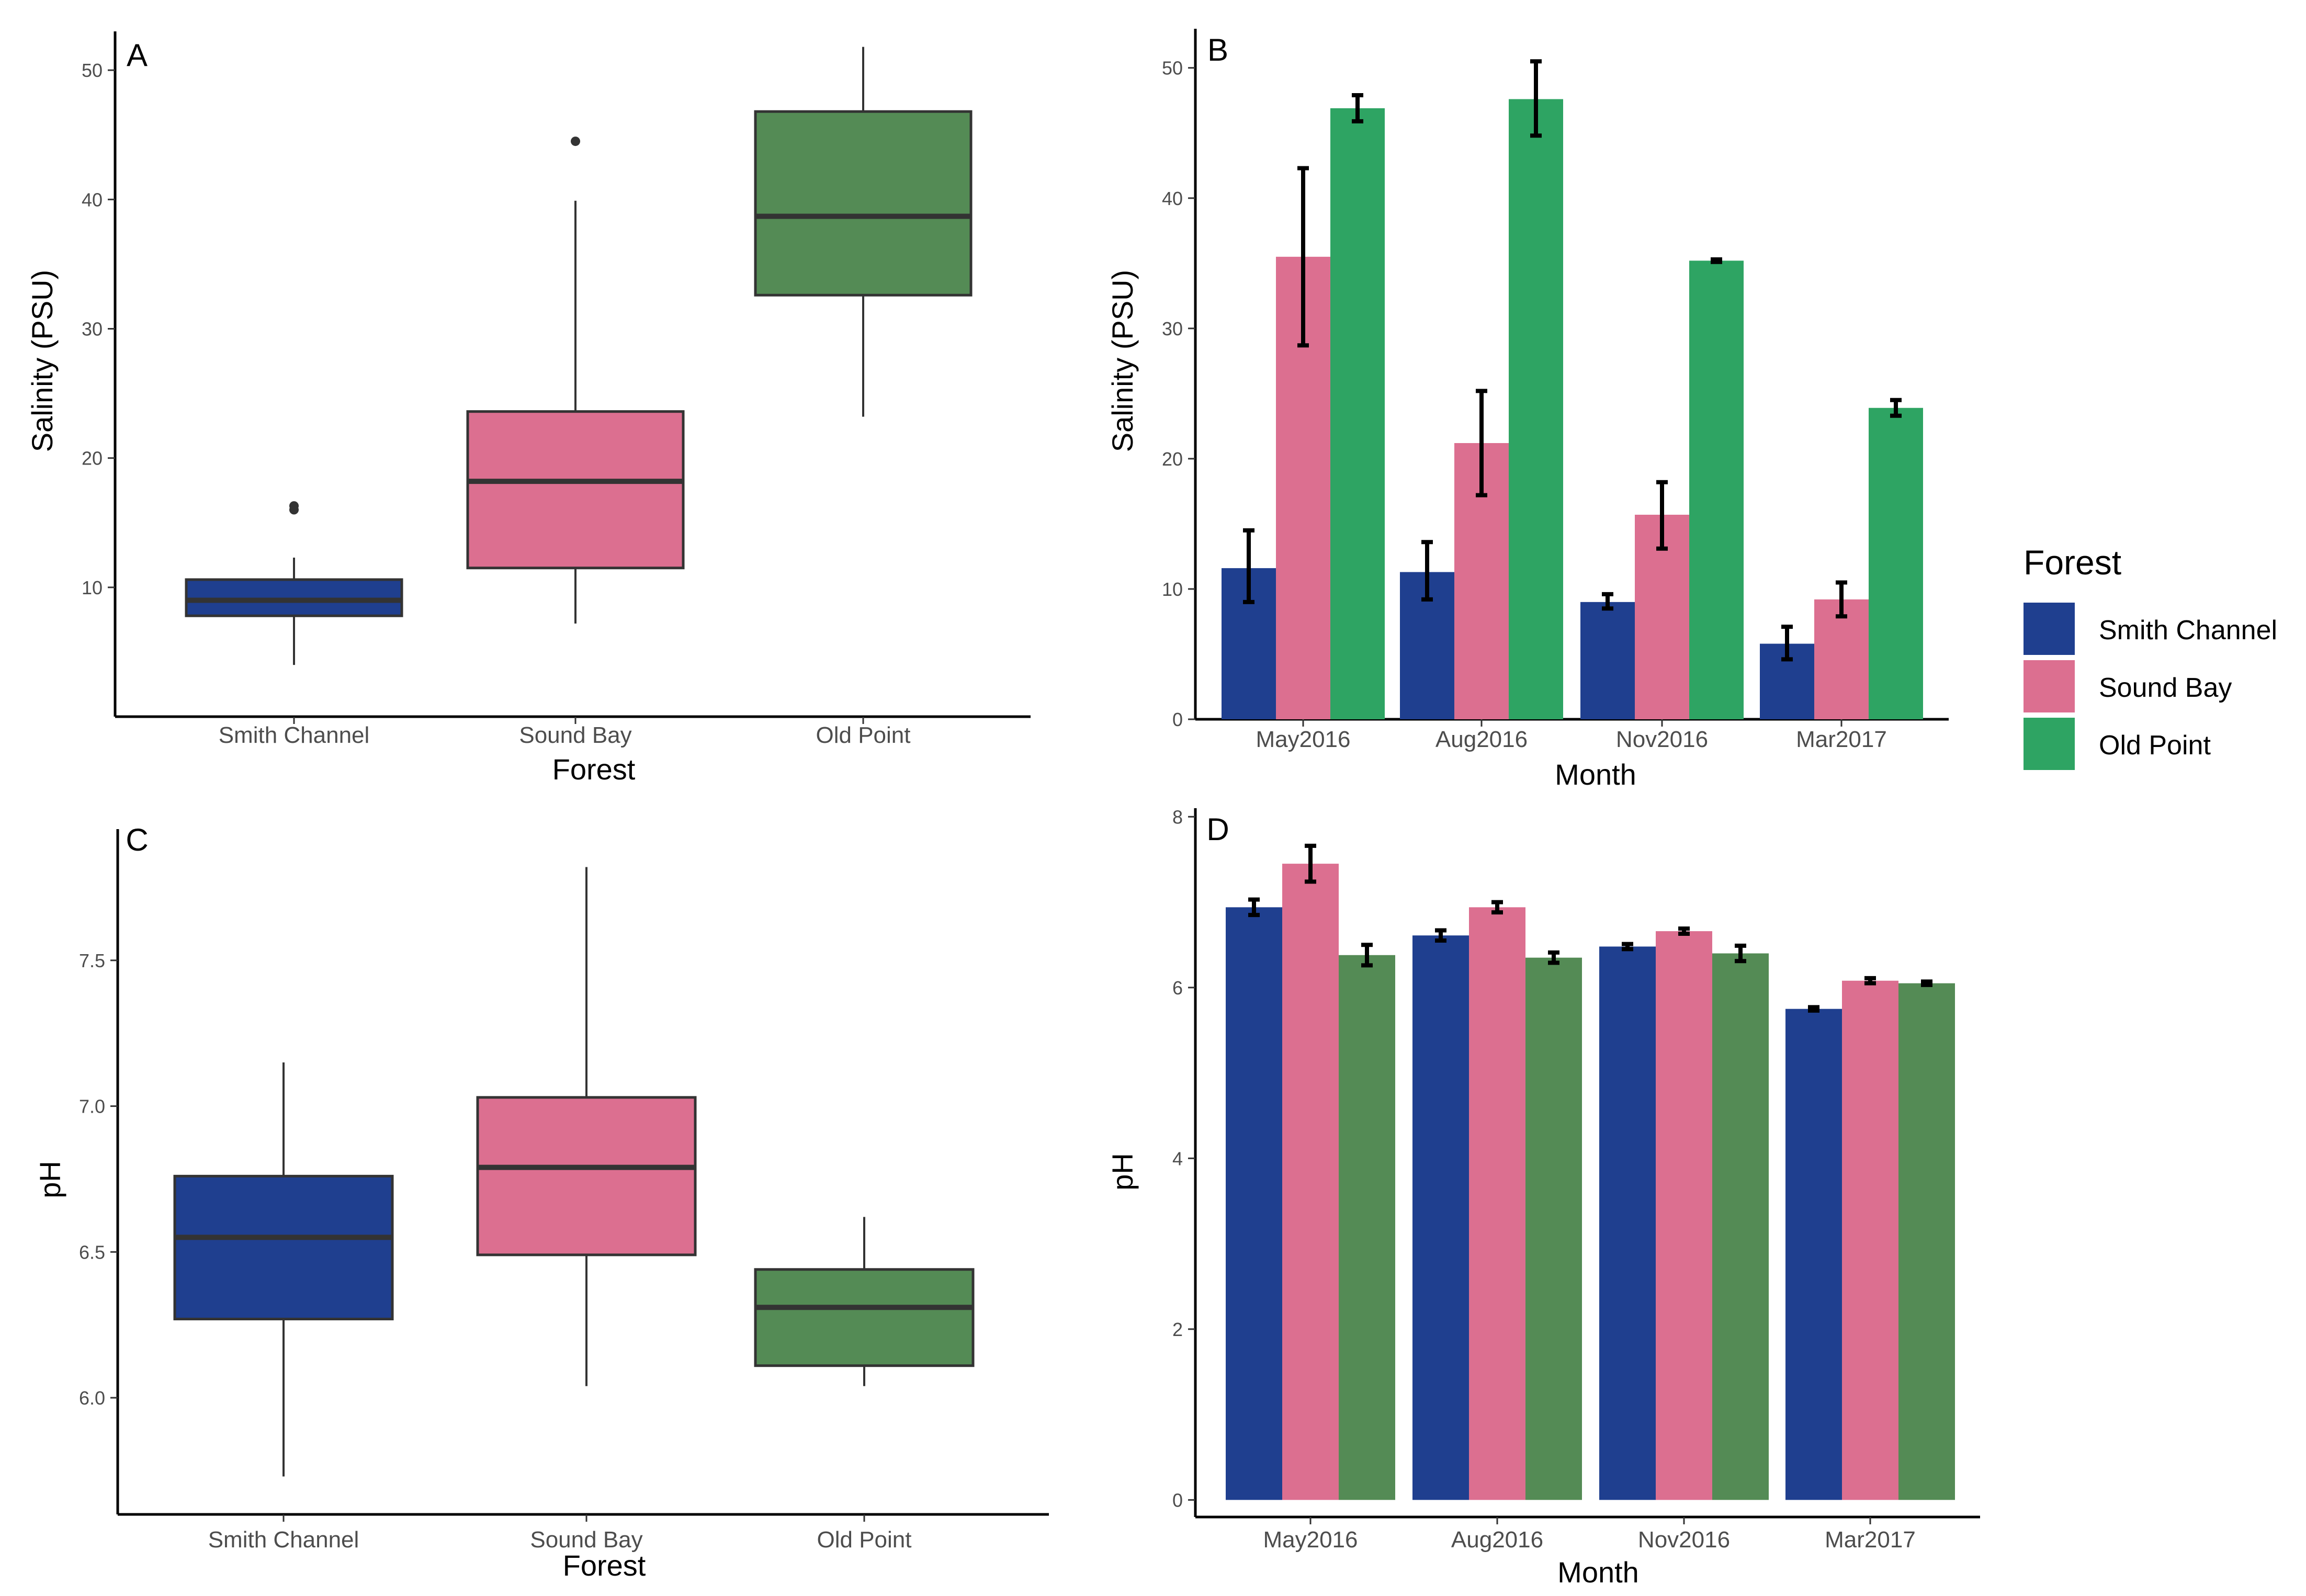 The image size is (2306, 1596). What do you see at coordinates (92, 960) in the screenshot?
I see `y-tick-label: 7.5` at bounding box center [92, 960].